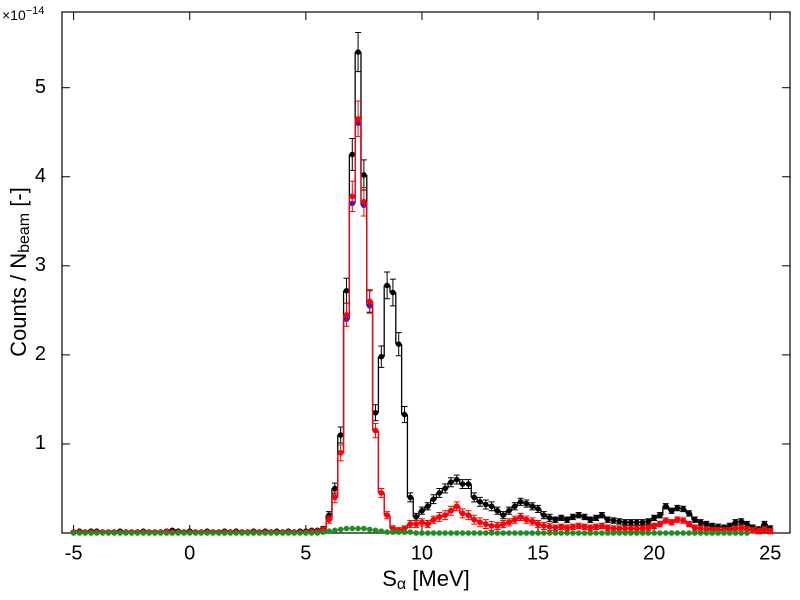 The image size is (800, 600). Describe the element at coordinates (35, 11) in the screenshot. I see `multiplier-exponent: −14` at that location.